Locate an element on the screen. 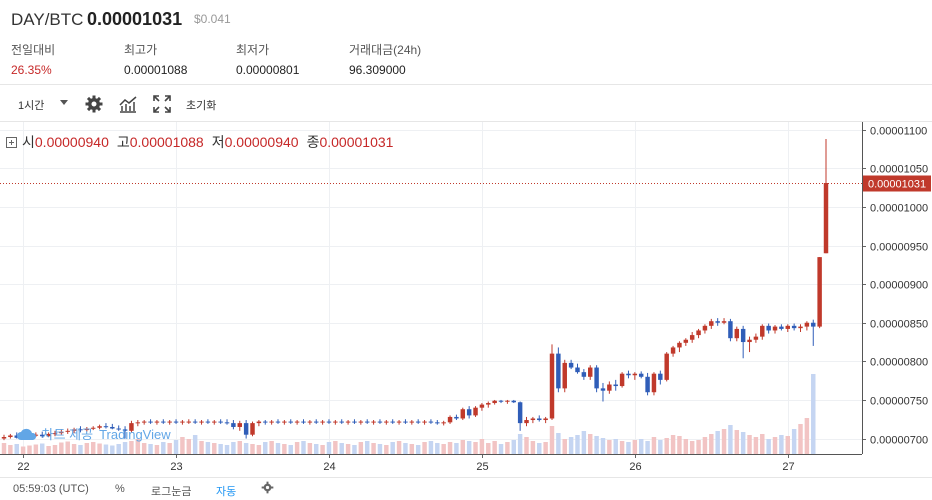 This screenshot has height=500, width=932. log-scale-toggle: 로그눈금 is located at coordinates (171, 492).